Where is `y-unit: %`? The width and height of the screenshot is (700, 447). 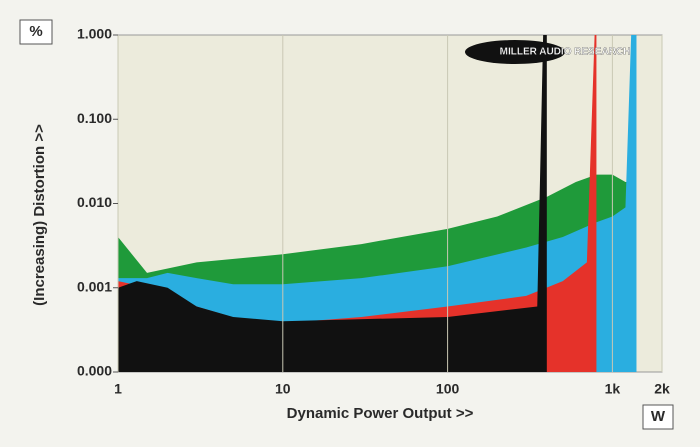
y-unit: % is located at coordinates (35, 31).